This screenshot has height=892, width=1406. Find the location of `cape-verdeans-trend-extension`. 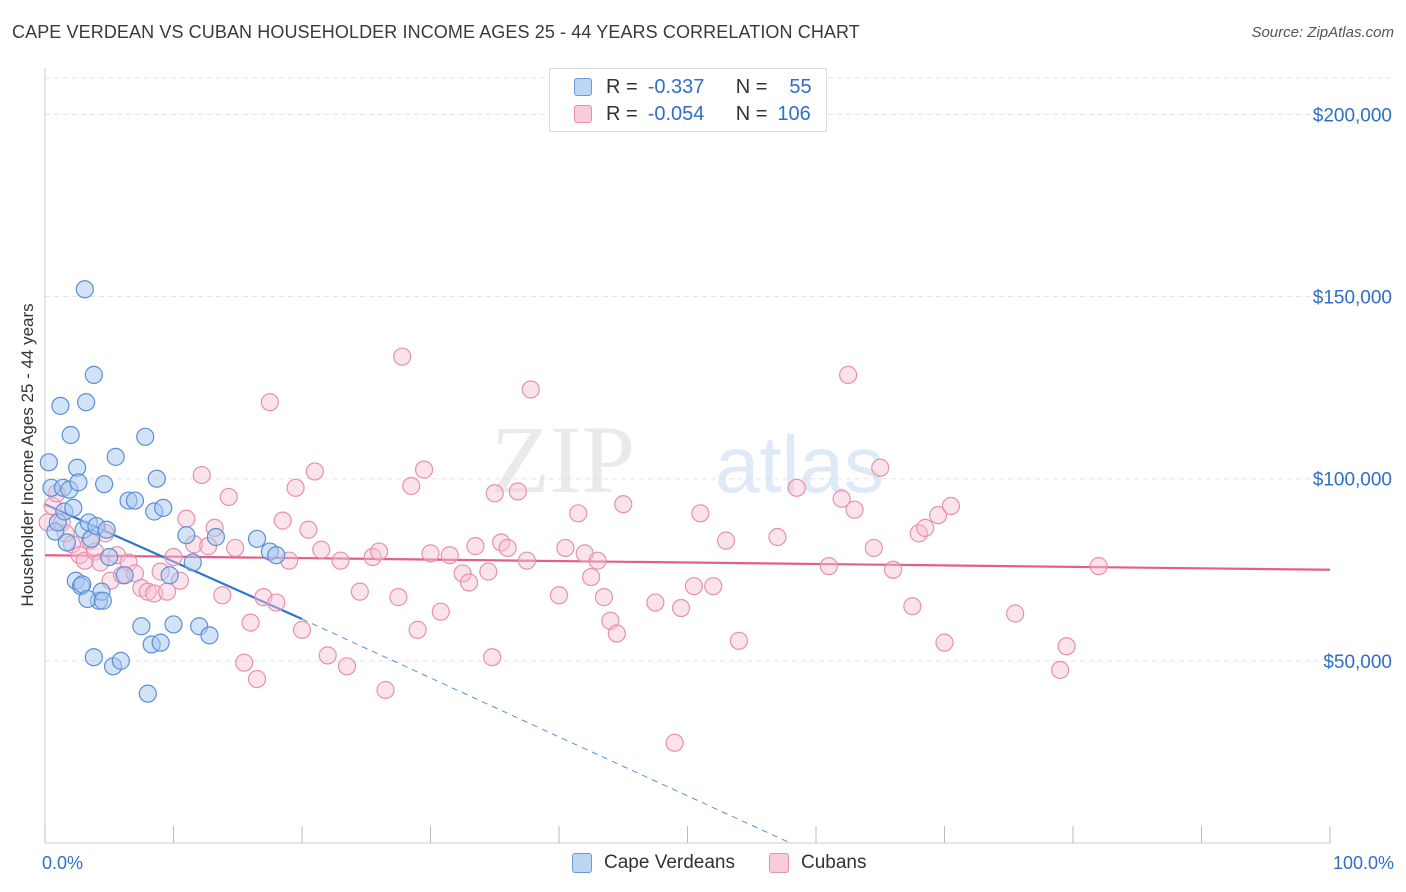

cape-verdeans-trend-extension is located at coordinates (546, 731).